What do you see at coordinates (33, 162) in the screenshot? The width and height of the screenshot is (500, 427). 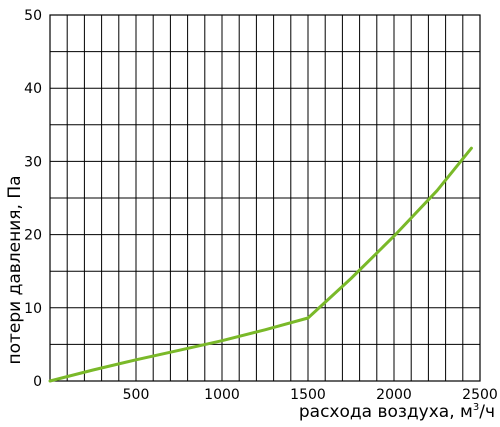 I see `y-tick-label: 30` at bounding box center [33, 162].